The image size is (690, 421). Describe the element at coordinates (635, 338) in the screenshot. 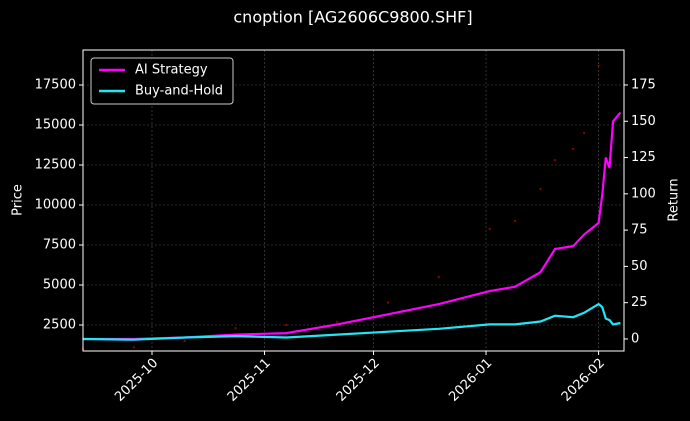

I see `y2-tick-label: 0` at that location.